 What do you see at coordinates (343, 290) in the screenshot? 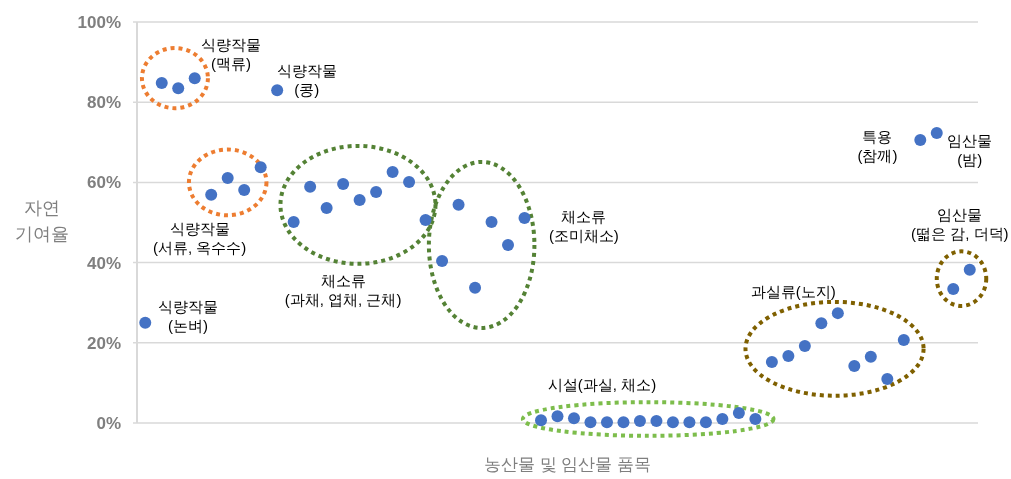
I see `annotation: 채소류 (과채, 엽채, 근채)` at bounding box center [343, 290].